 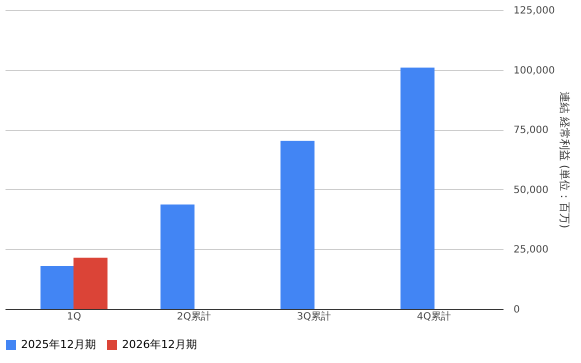 I want to click on x-tick-label: 1Q, so click(x=74, y=317).